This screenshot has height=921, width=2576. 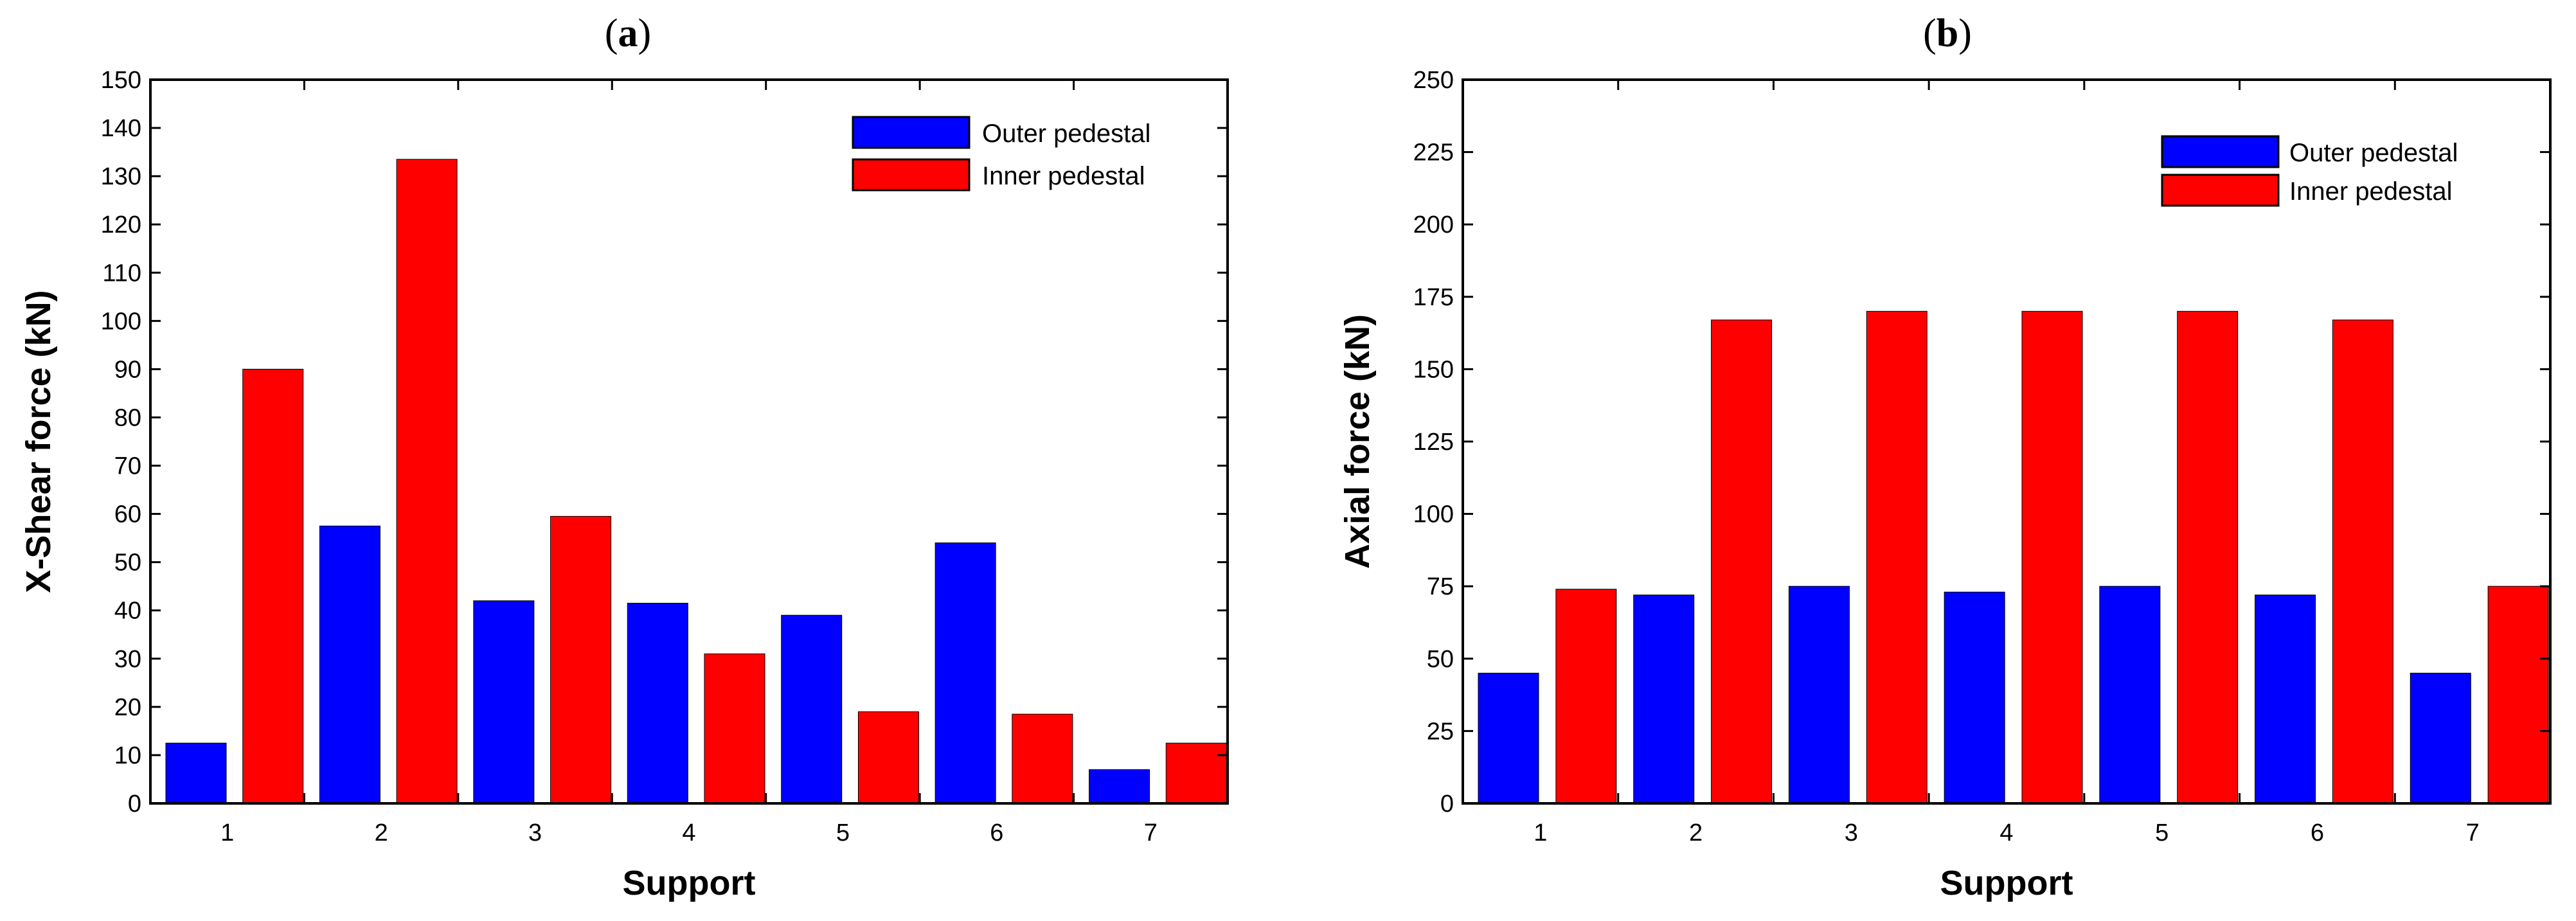 What do you see at coordinates (1947, 33) in the screenshot?
I see `panel-b-title: (b)` at bounding box center [1947, 33].